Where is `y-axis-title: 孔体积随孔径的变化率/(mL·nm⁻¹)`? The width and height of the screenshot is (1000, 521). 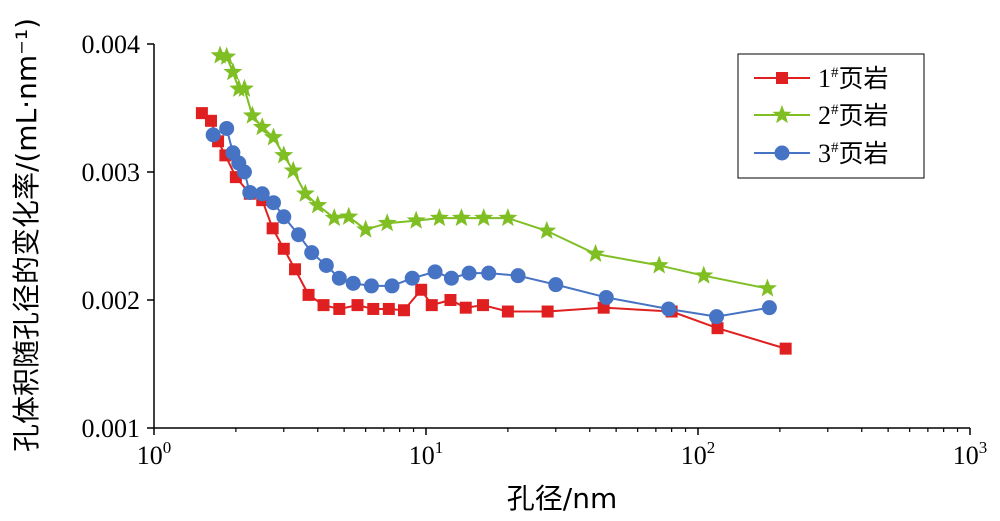
y-axis-title: 孔体积随孔径的变化率/(mL·nm⁻¹) is located at coordinates (26, 235).